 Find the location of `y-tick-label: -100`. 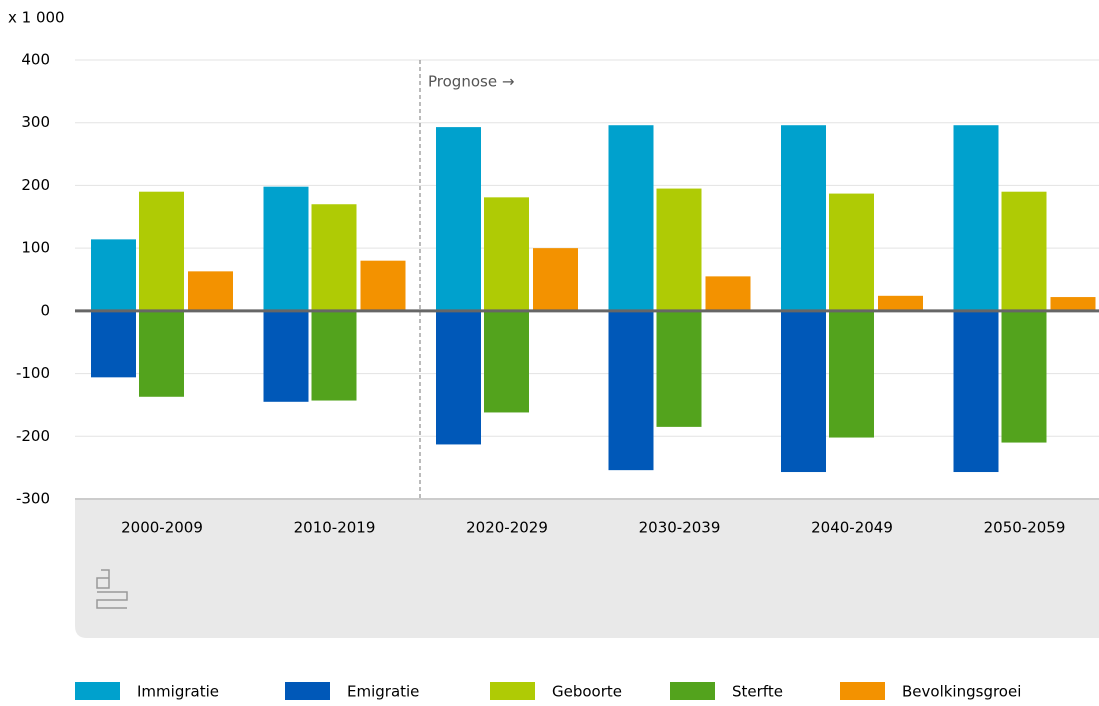

y-tick-label: -100 is located at coordinates (33, 373).